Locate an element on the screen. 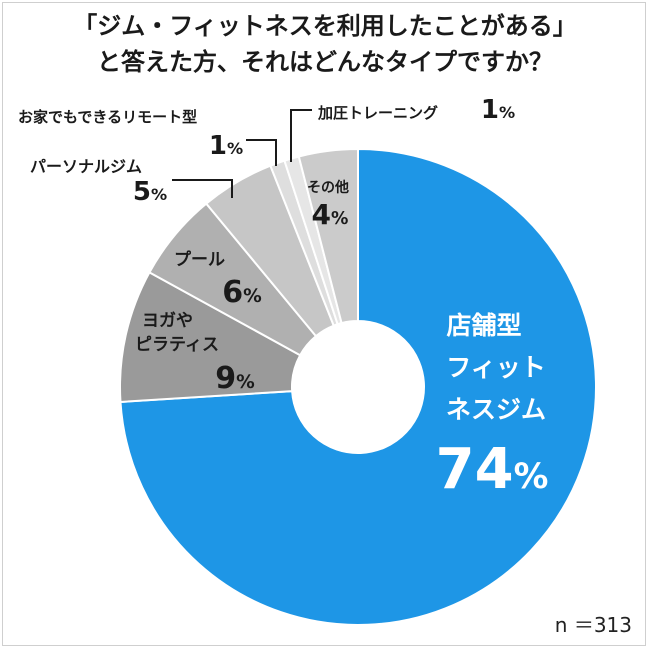  slice-value-3: 5% is located at coordinates (150, 192).